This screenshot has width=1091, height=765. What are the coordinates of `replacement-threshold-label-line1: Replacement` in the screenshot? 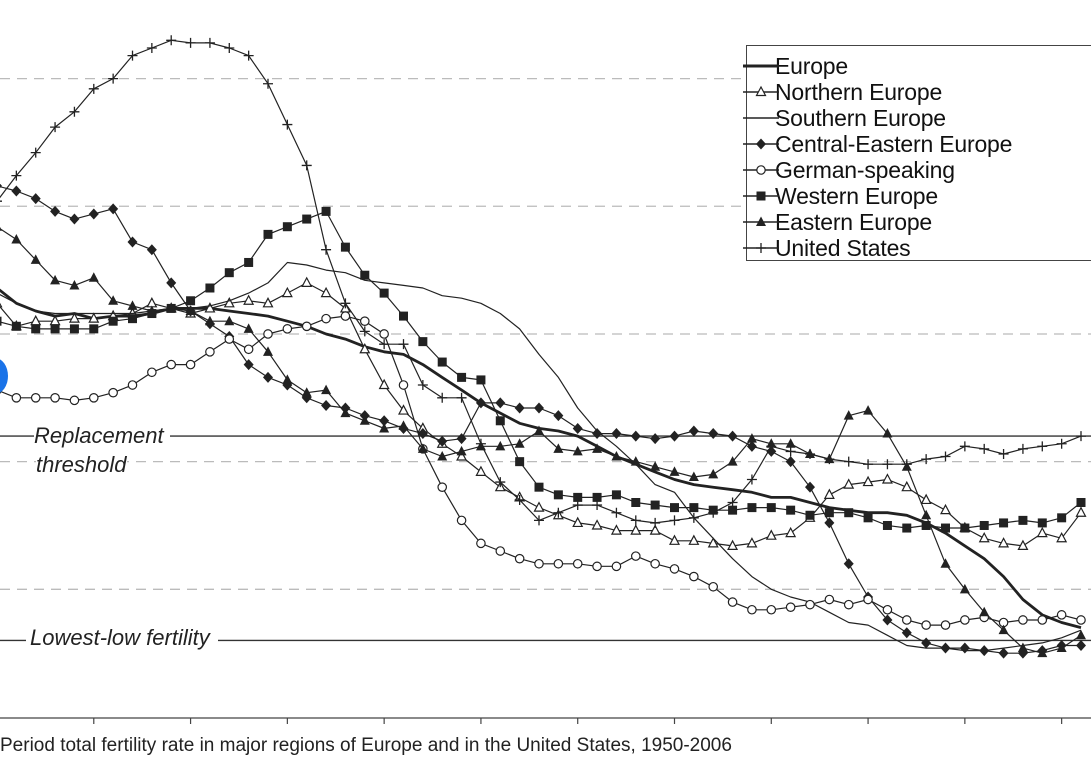 It's located at (102, 436).